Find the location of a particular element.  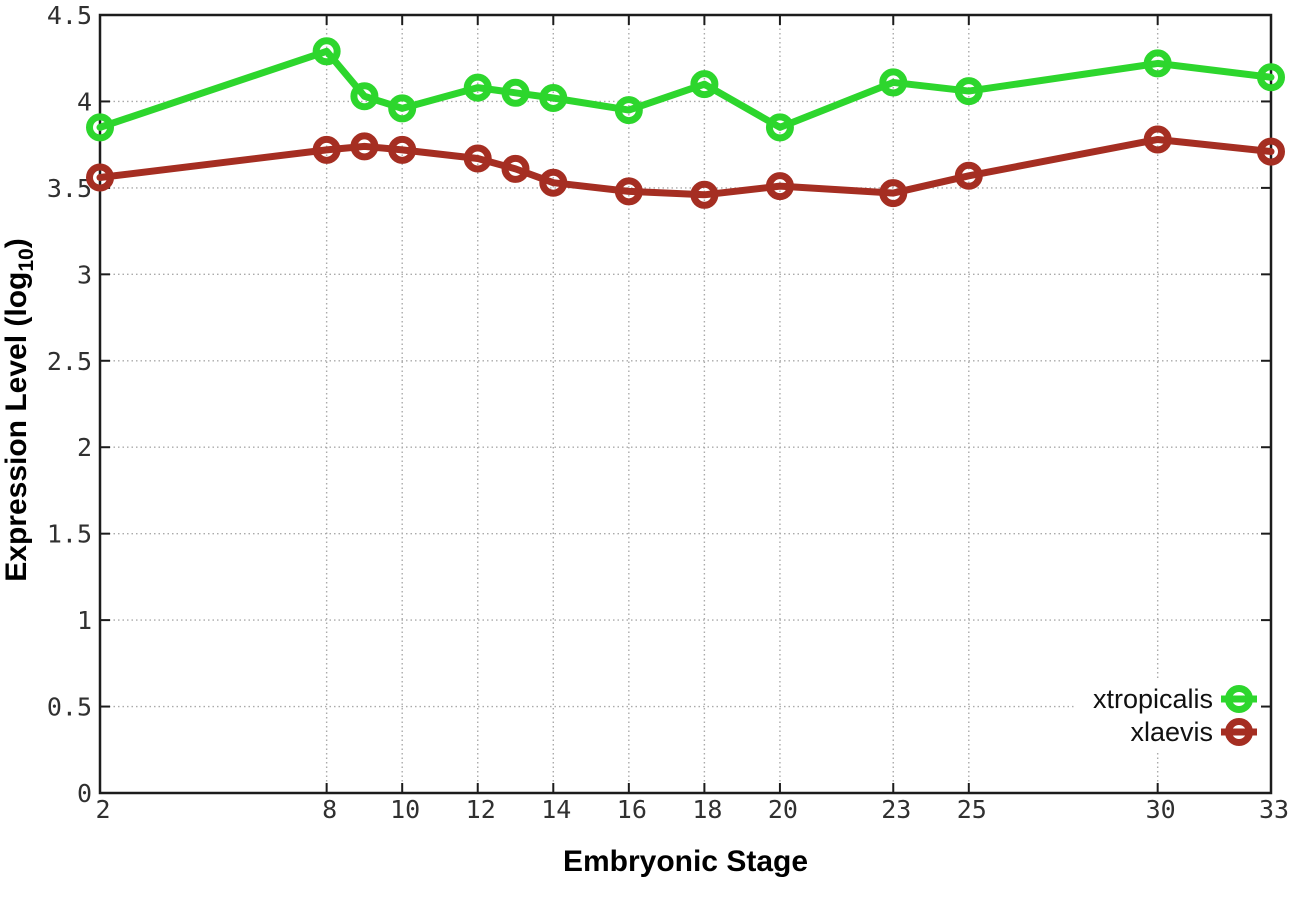

x-tick-label: 23 is located at coordinates (896, 809).